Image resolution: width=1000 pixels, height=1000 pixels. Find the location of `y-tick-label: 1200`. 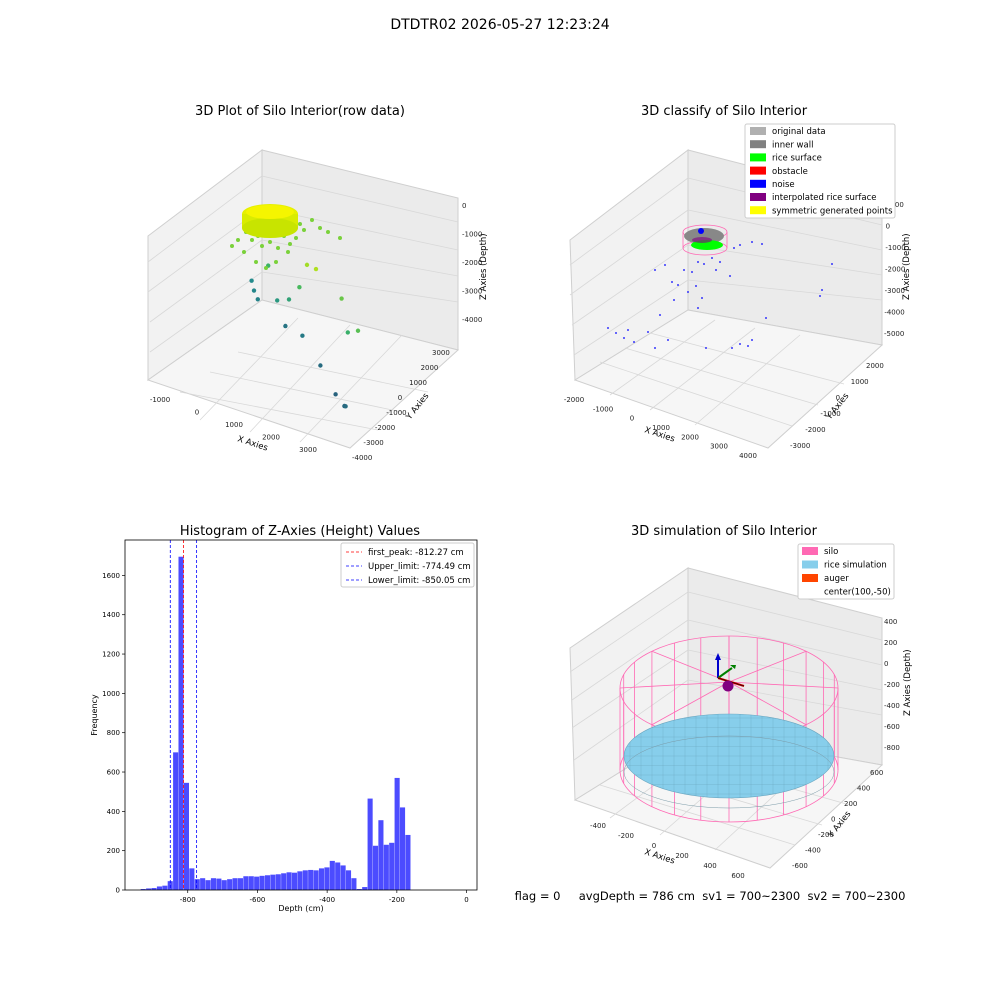

y-tick-label: 1200 is located at coordinates (111, 655).